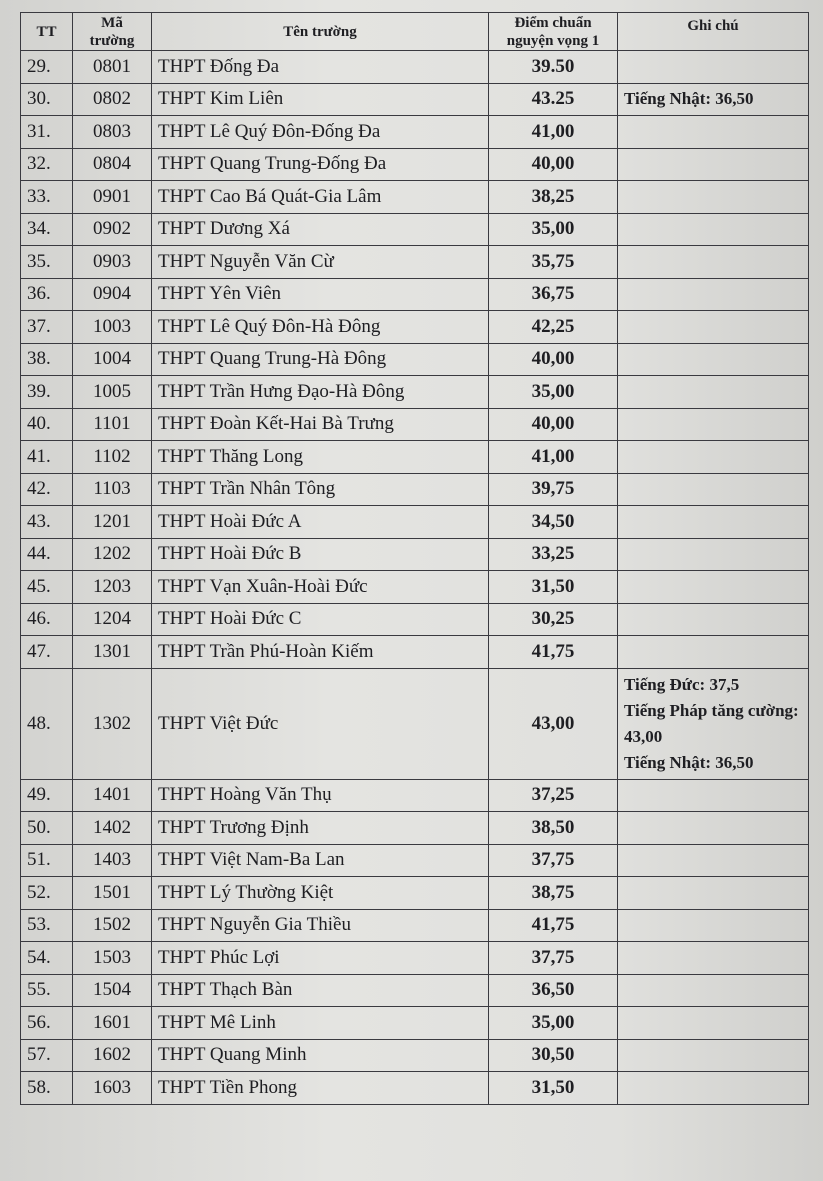 This screenshot has height=1181, width=823. What do you see at coordinates (112, 990) in the screenshot?
I see `school-code: 1504` at bounding box center [112, 990].